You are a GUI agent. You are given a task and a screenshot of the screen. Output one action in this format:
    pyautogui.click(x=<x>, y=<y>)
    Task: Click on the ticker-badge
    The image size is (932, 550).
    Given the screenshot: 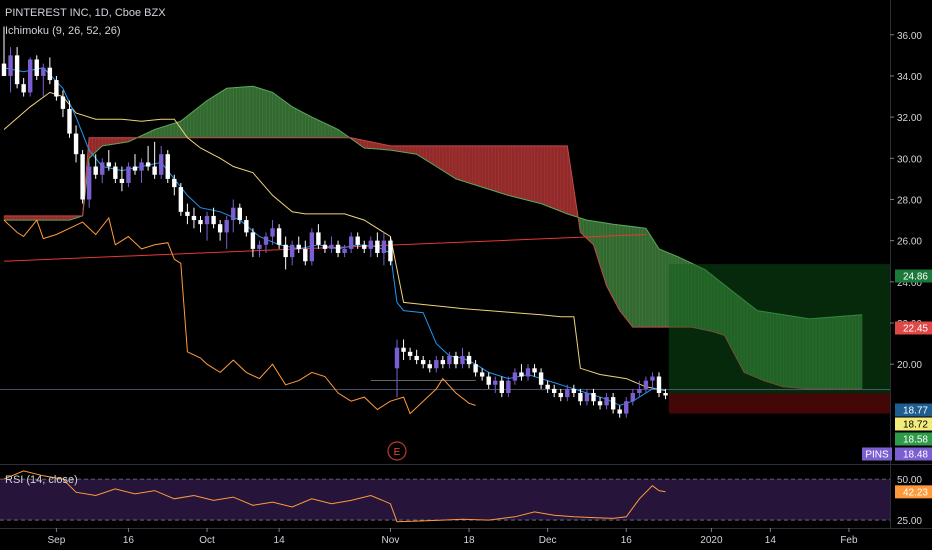 What is the action you would take?
    pyautogui.click(x=877, y=454)
    